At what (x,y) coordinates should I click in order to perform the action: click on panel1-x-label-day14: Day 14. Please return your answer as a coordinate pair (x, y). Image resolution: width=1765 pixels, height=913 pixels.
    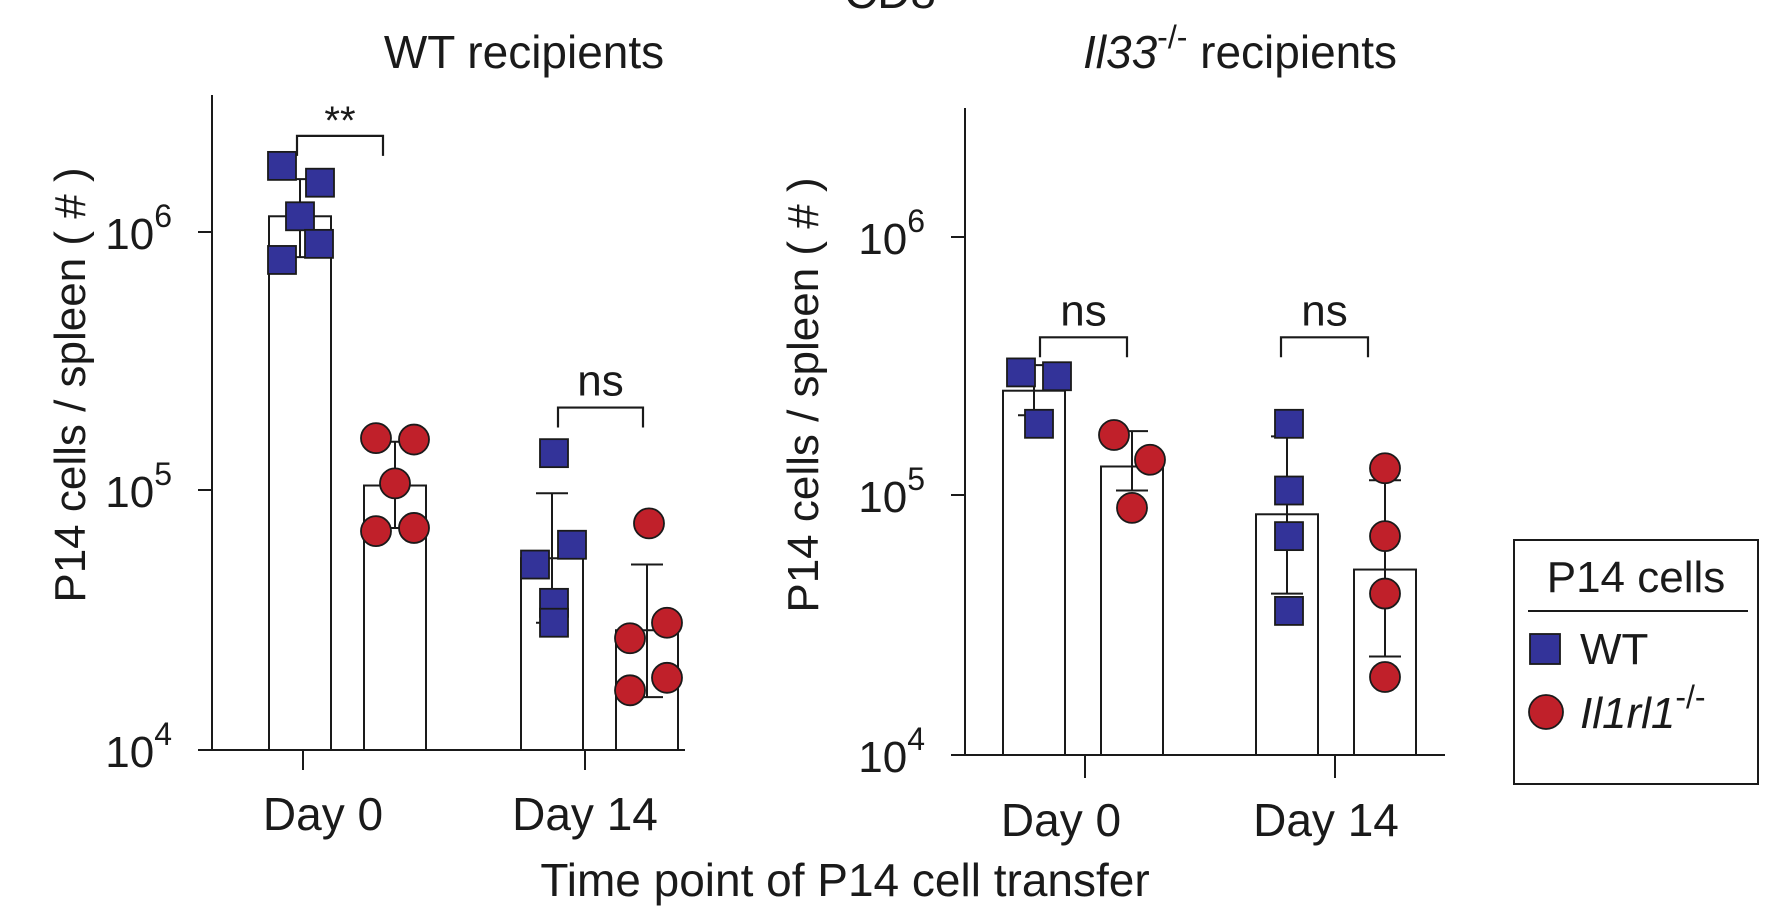
    Looking at the image, I should click on (585, 814).